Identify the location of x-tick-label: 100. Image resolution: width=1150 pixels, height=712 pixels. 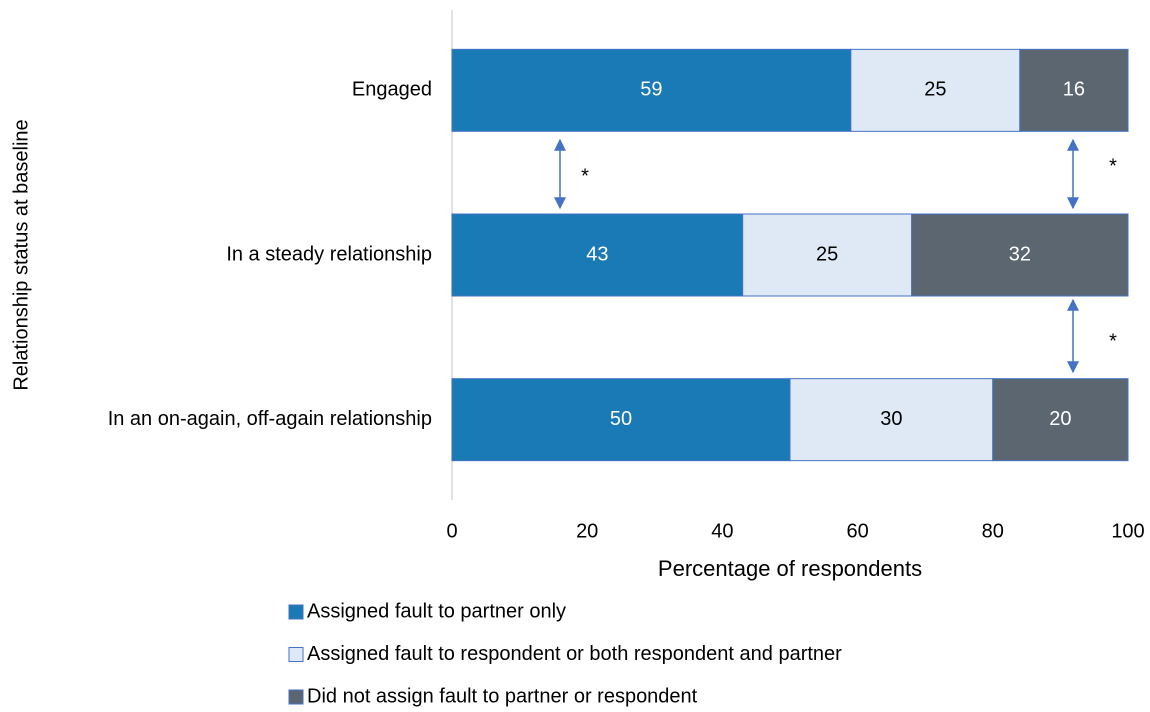
(1127, 531).